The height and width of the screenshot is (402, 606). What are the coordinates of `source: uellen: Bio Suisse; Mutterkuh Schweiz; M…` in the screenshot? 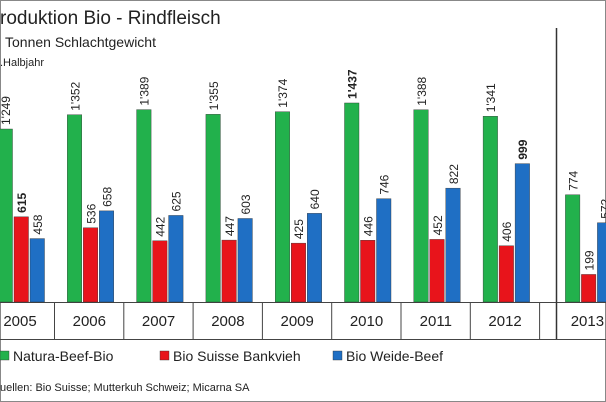 It's located at (125, 388).